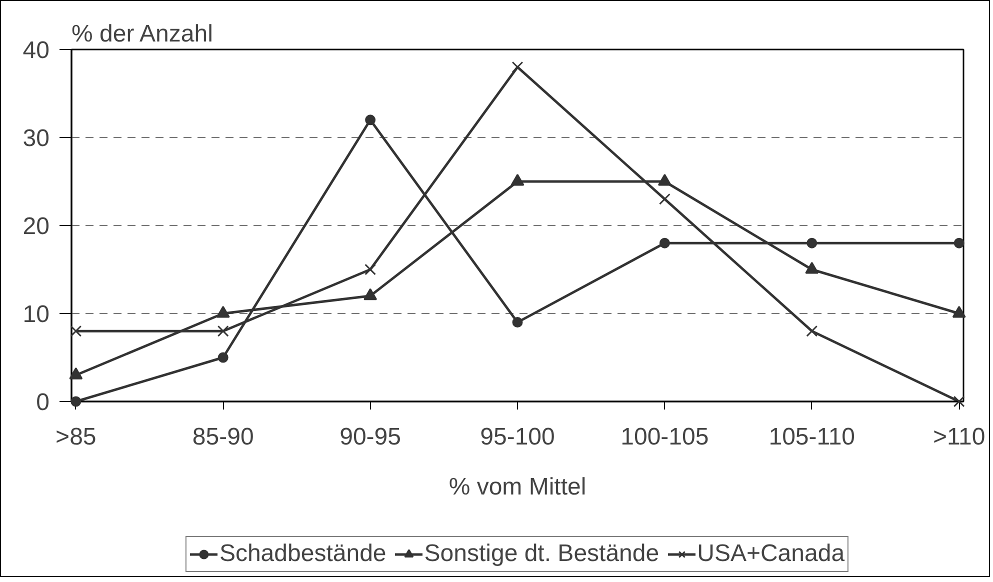  I want to click on x-axis-title: % vom Mittel, so click(517, 487).